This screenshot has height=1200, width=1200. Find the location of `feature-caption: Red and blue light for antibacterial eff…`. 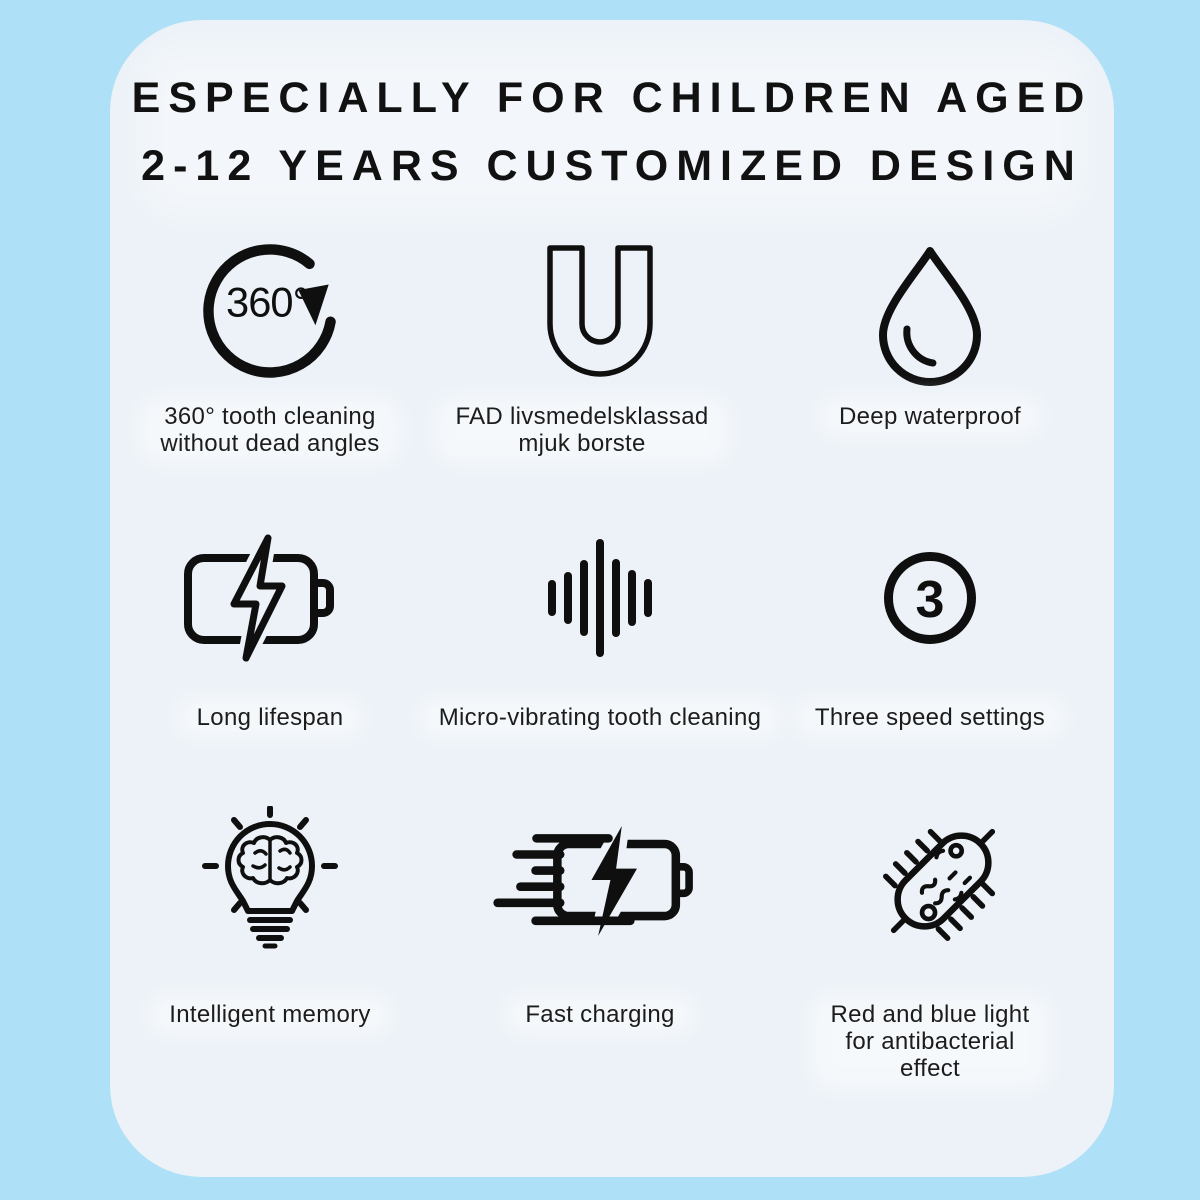

feature-caption: Red and blue light for antibacterial eff… is located at coordinates (930, 1041).